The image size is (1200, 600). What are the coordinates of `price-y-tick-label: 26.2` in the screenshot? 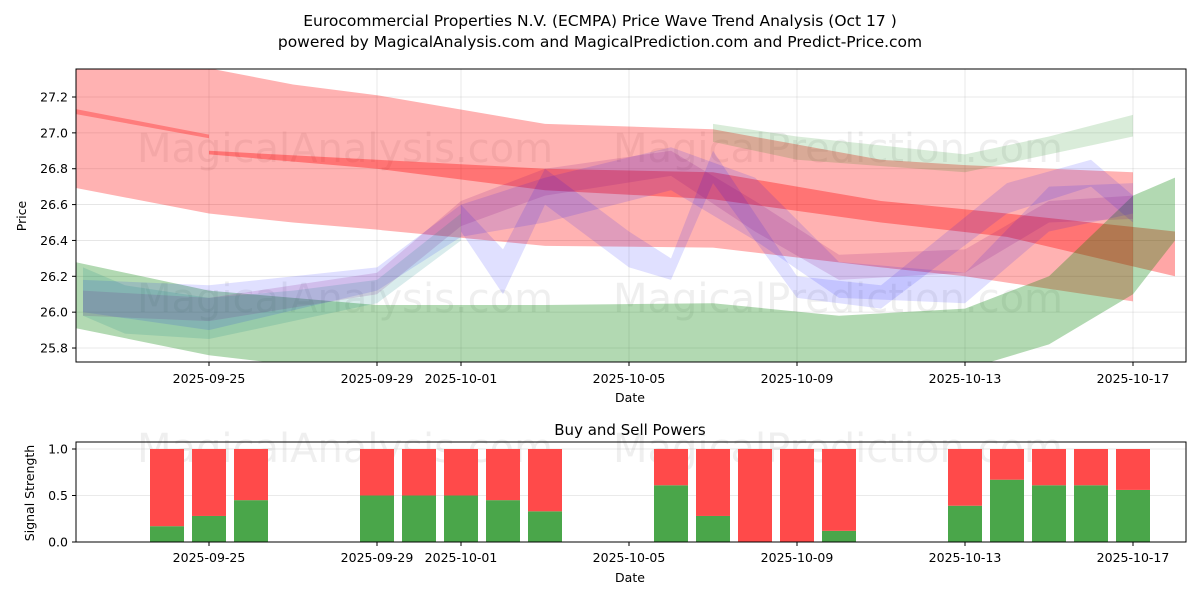 It's located at (54, 276).